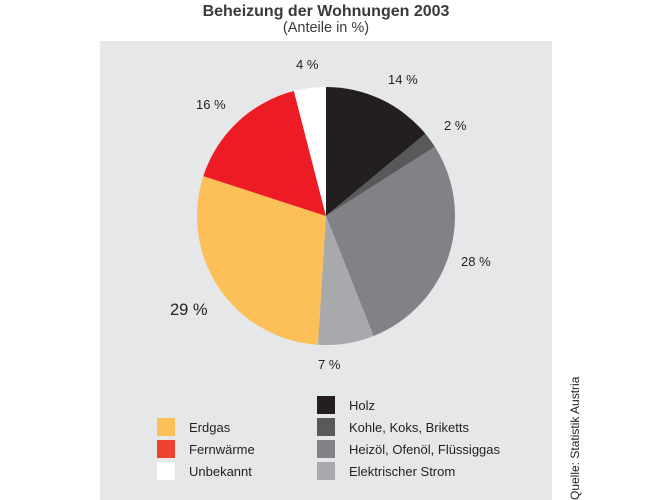 This screenshot has height=500, width=666. What do you see at coordinates (403, 79) in the screenshot?
I see `label-holz: 14 %` at bounding box center [403, 79].